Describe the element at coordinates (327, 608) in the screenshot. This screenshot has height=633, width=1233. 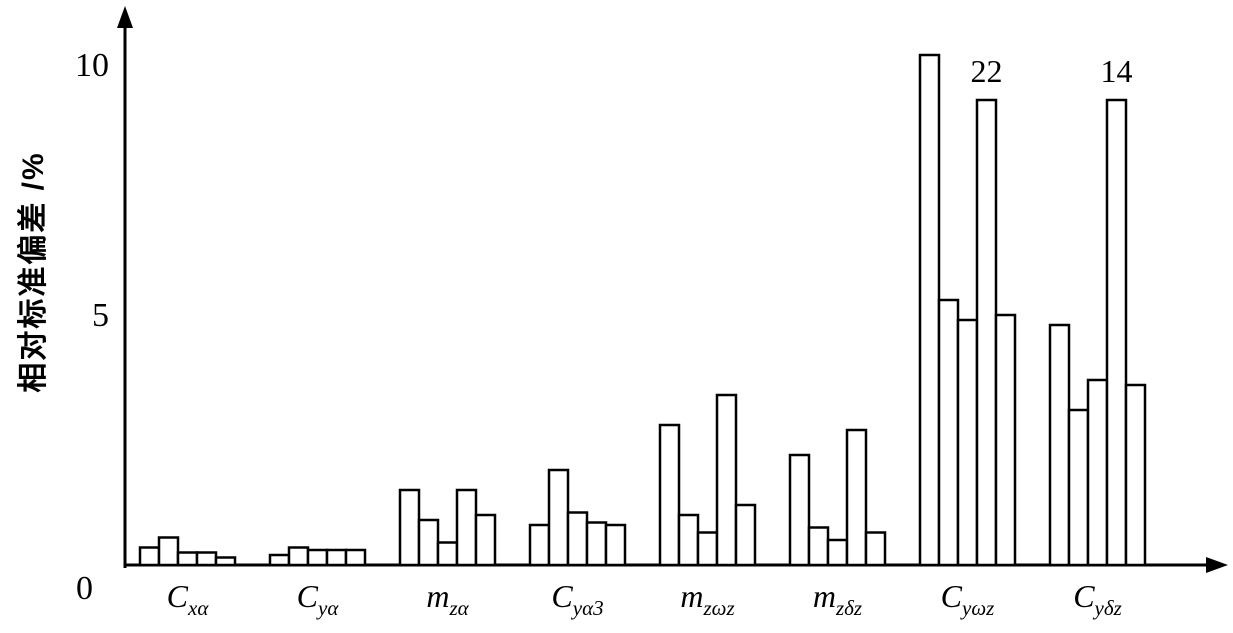
I see `group-label-subscript: yα` at that location.